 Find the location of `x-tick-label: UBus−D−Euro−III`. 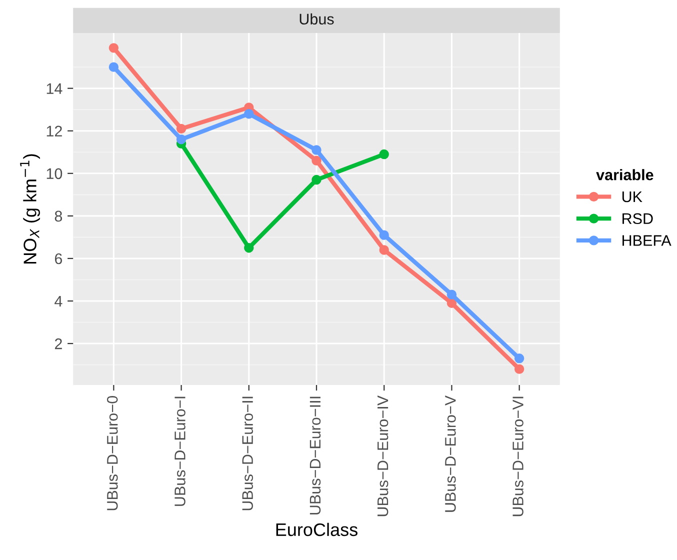

x-tick-label: UBus−D−Euro−III is located at coordinates (315, 455).